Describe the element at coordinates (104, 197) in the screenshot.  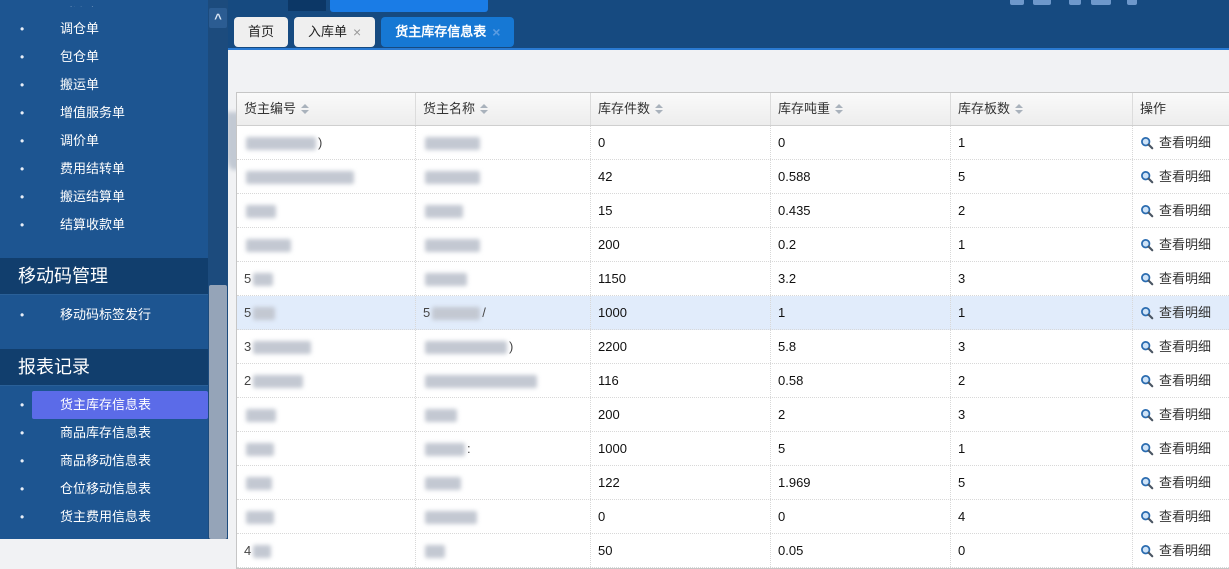
I see `sidebar-item: • 搬运结算单` at that location.